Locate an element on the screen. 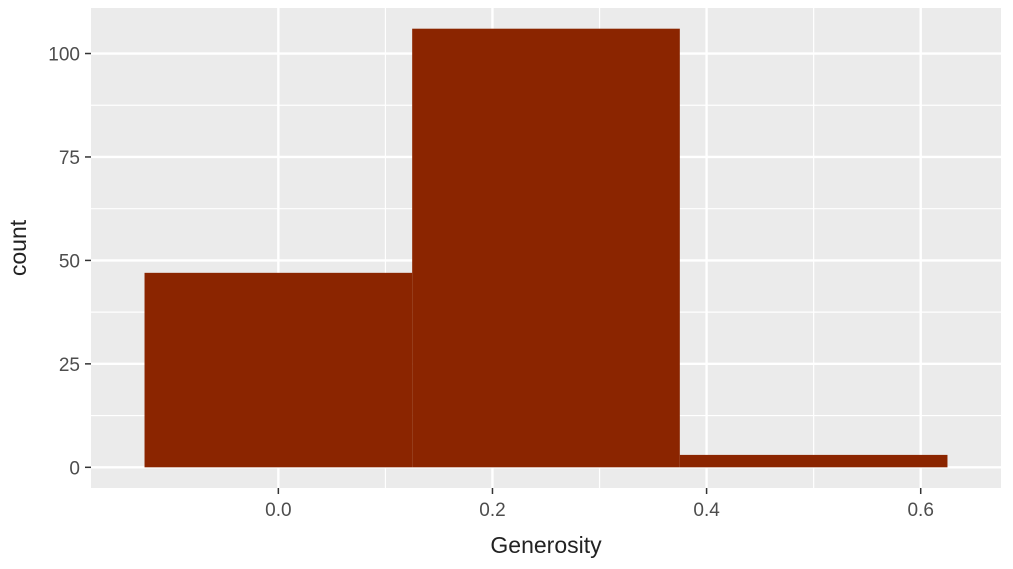  y-tick-label: 50 is located at coordinates (69, 261).